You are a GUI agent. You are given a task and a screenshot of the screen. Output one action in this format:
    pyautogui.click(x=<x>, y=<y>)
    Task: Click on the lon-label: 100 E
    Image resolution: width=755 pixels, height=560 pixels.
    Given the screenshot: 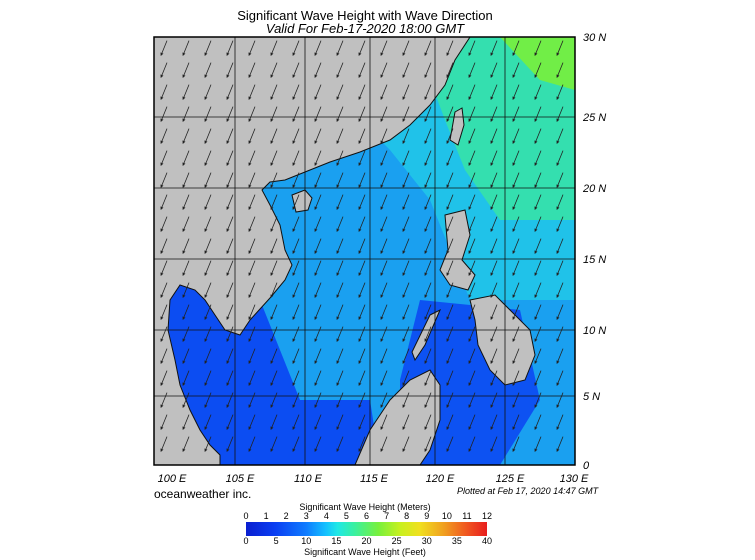 What is the action you would take?
    pyautogui.click(x=172, y=479)
    